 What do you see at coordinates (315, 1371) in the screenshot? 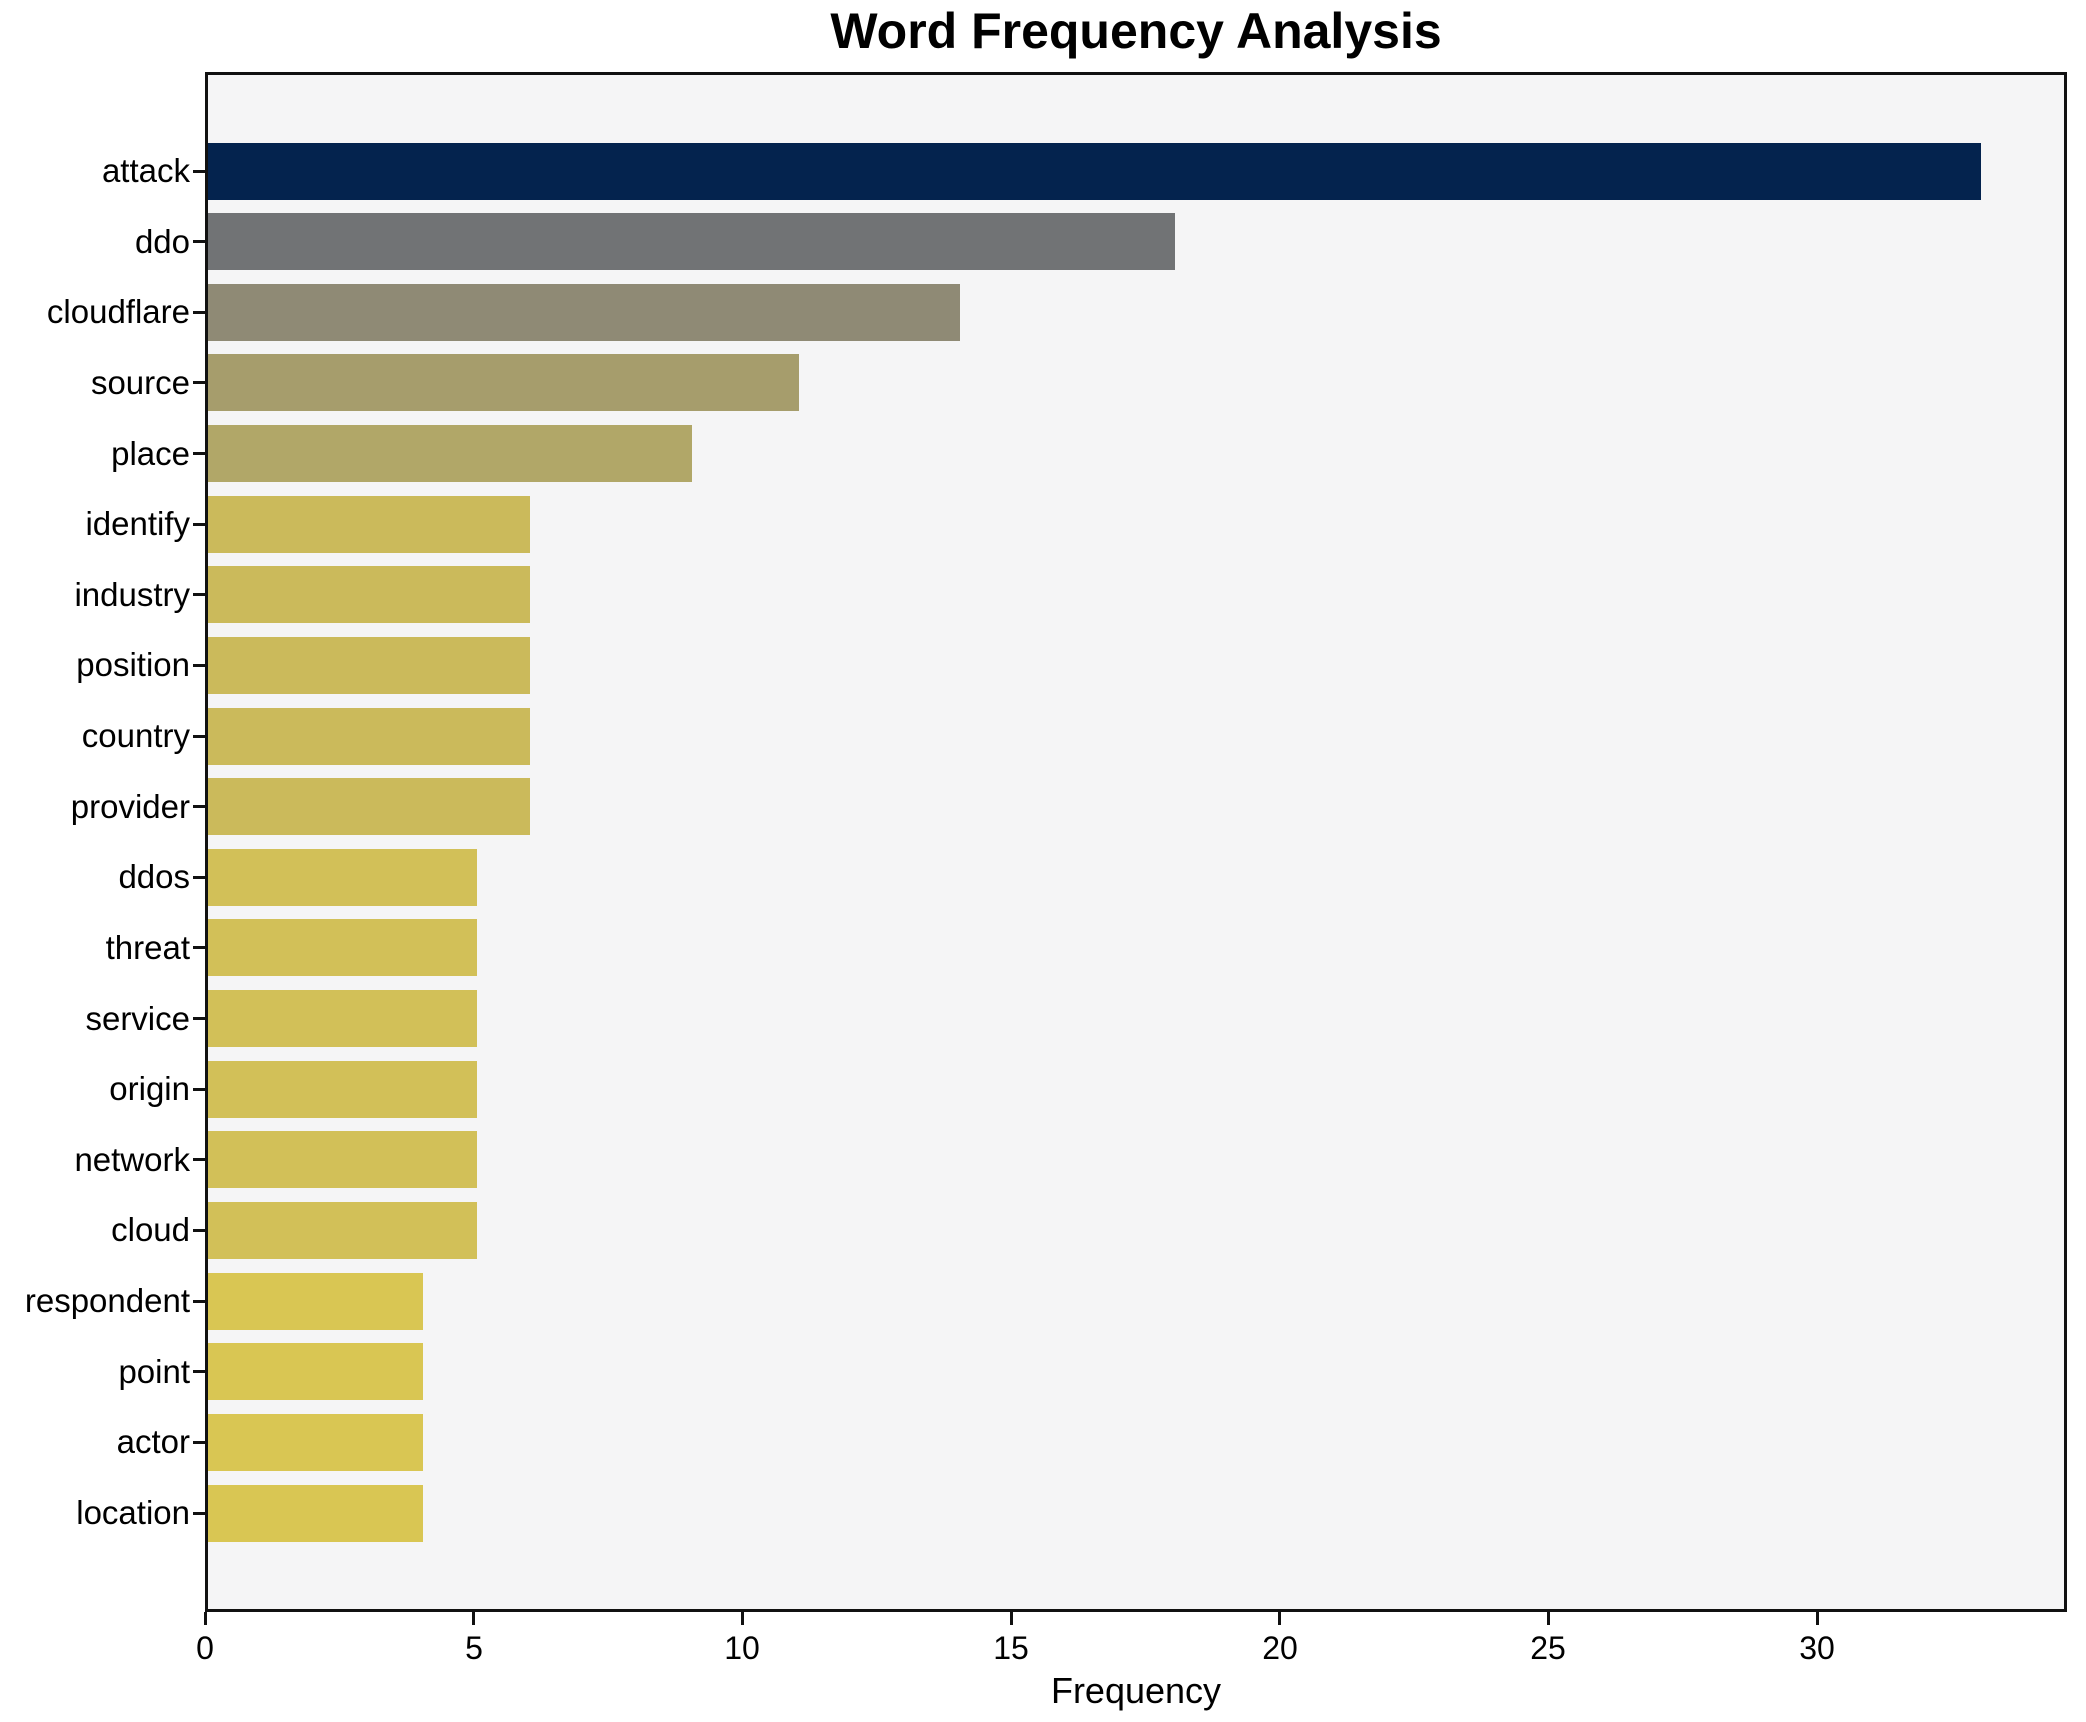
I see `bar-point` at bounding box center [315, 1371].